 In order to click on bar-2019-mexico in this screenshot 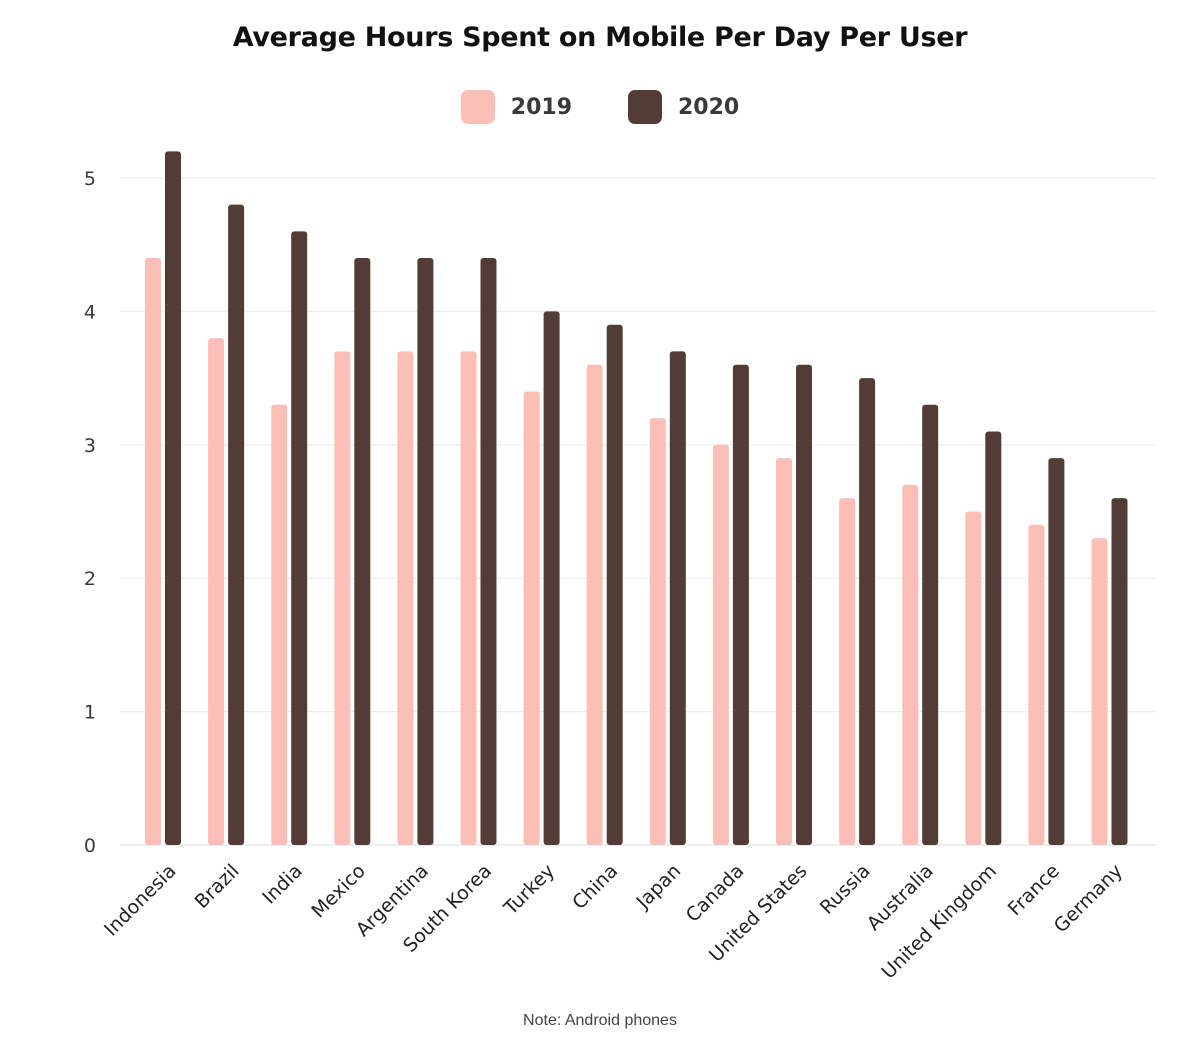, I will do `click(342, 598)`.